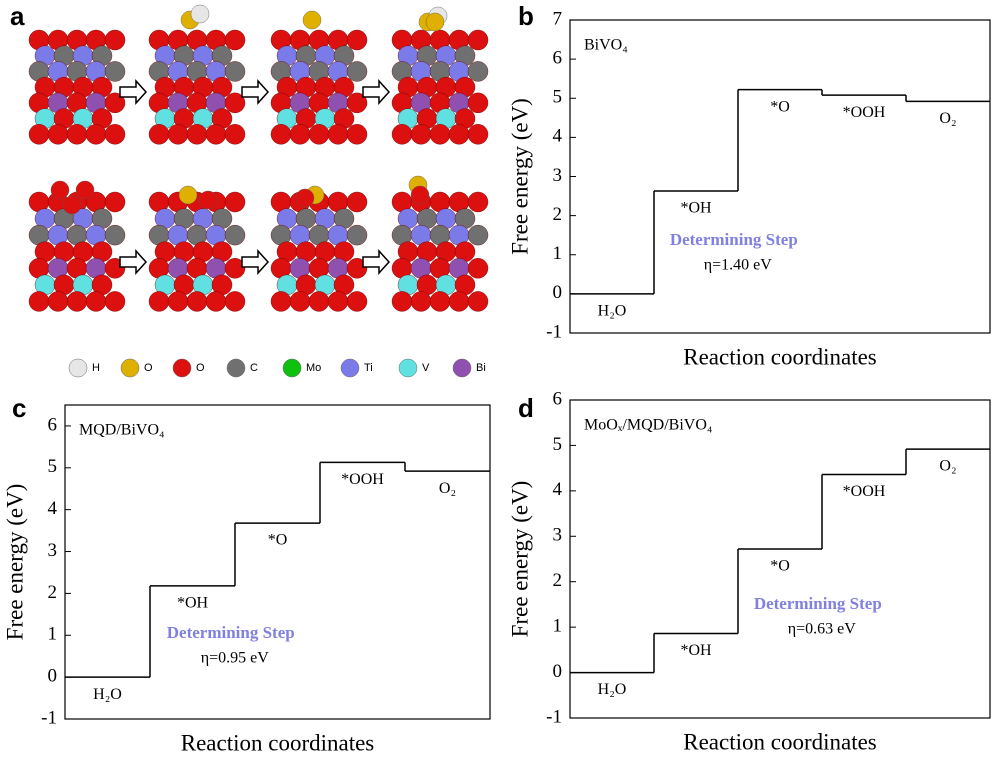 Image resolution: width=1000 pixels, height=760 pixels. Describe the element at coordinates (53, 508) in the screenshot. I see `y-tick-label: 4` at that location.